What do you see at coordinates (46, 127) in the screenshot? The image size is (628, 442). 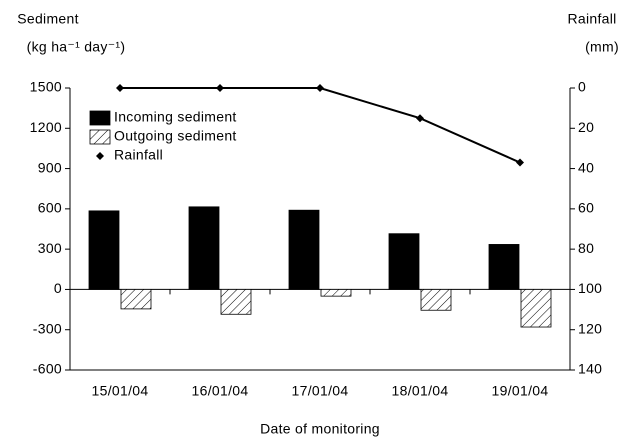 I see `y-tick-label: 1200` at bounding box center [46, 127].